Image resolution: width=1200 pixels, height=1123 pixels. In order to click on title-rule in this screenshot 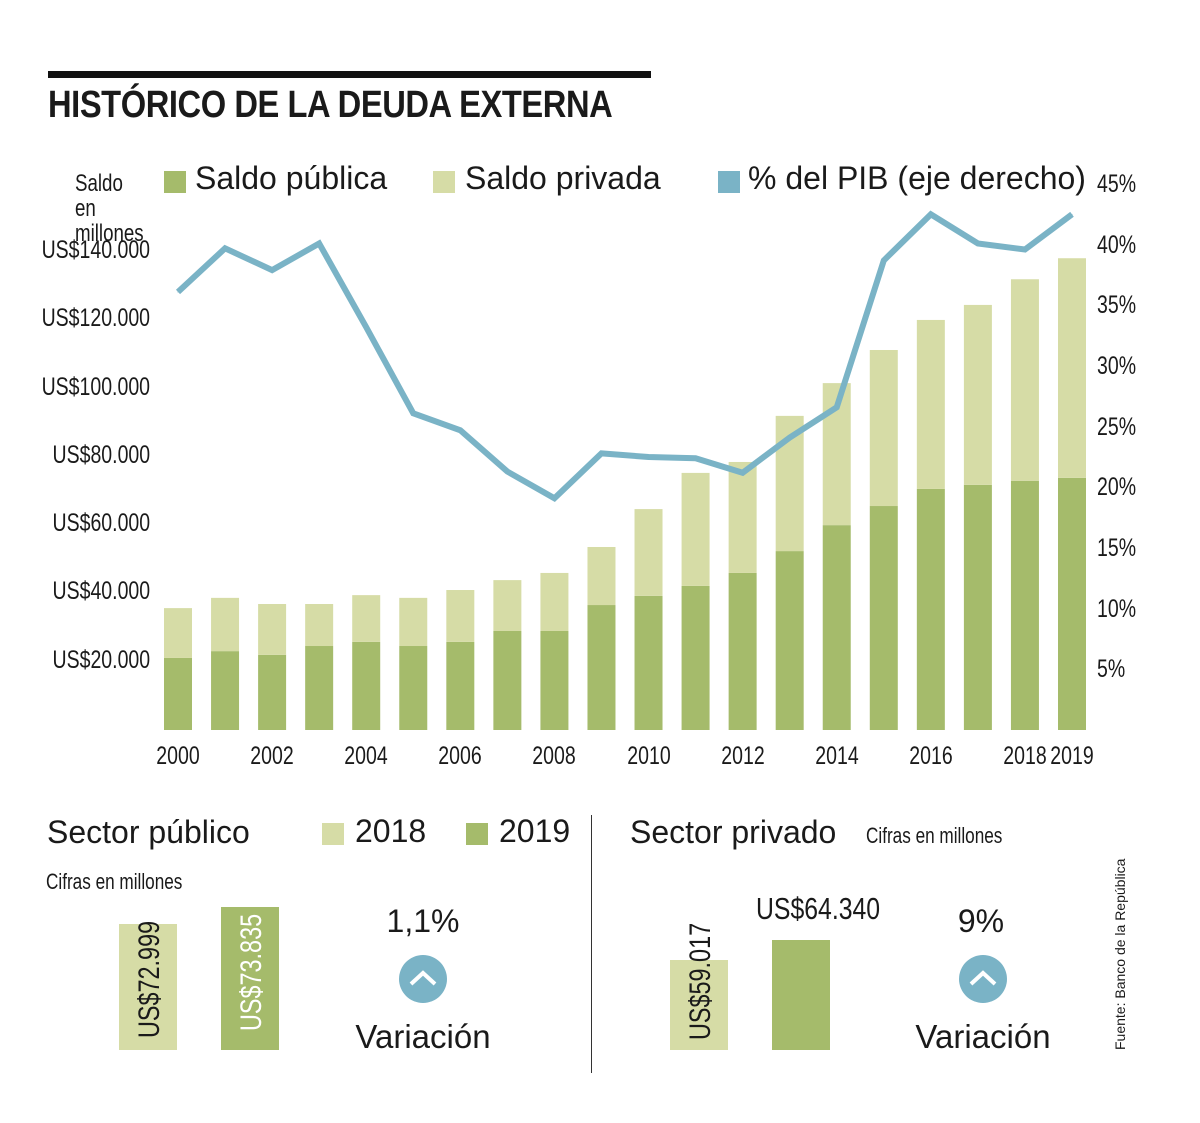, I will do `click(349, 74)`.